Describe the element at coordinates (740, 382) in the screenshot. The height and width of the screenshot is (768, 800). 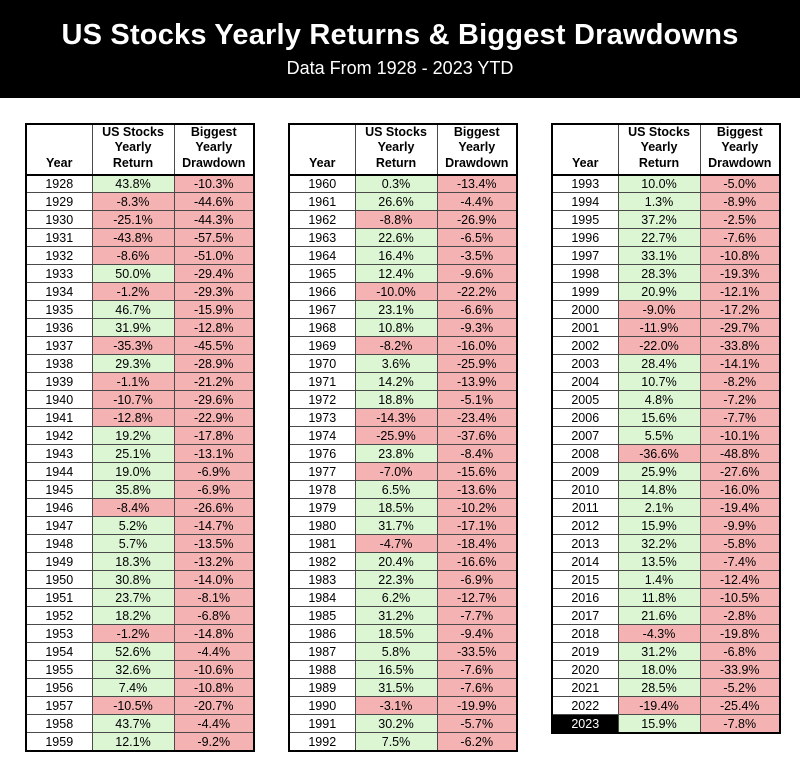
I see `drawdown-cell: -8.2%` at that location.